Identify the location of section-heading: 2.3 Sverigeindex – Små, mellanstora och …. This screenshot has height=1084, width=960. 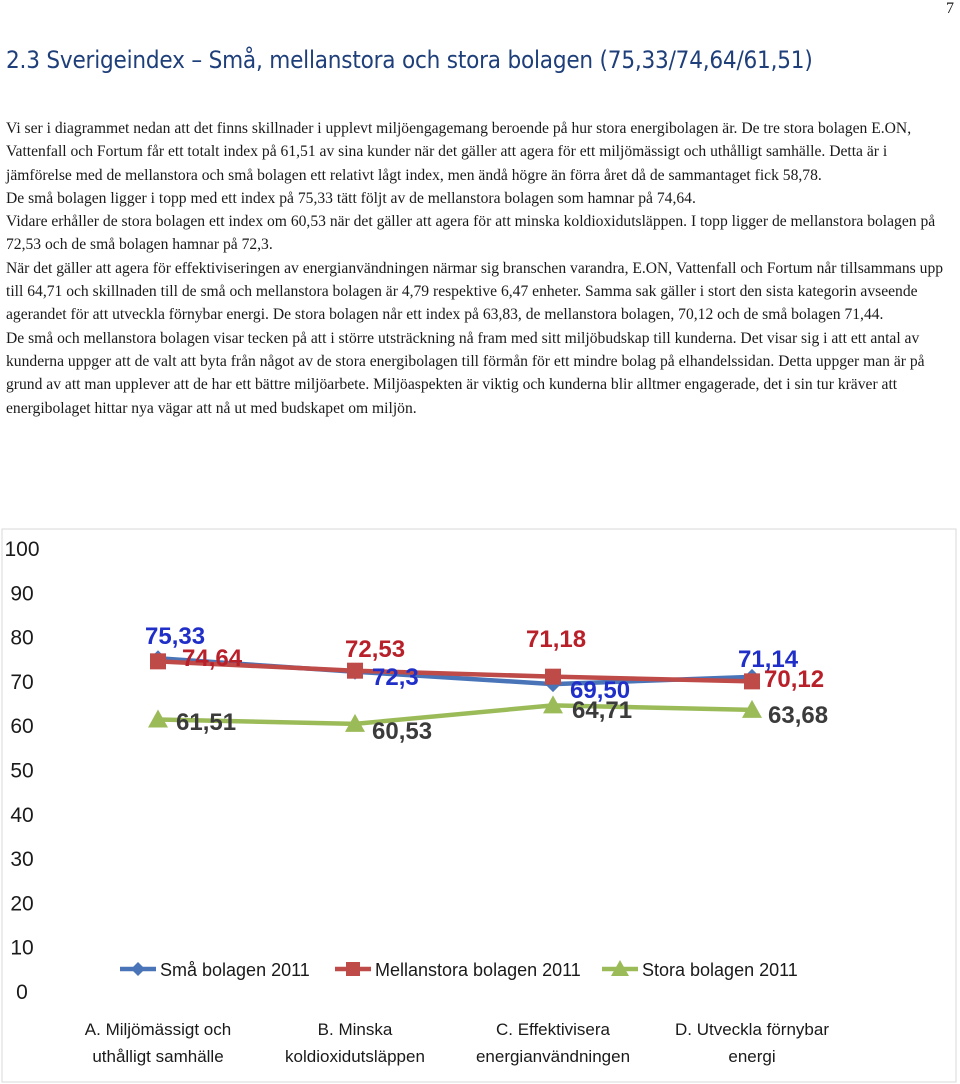
(409, 60).